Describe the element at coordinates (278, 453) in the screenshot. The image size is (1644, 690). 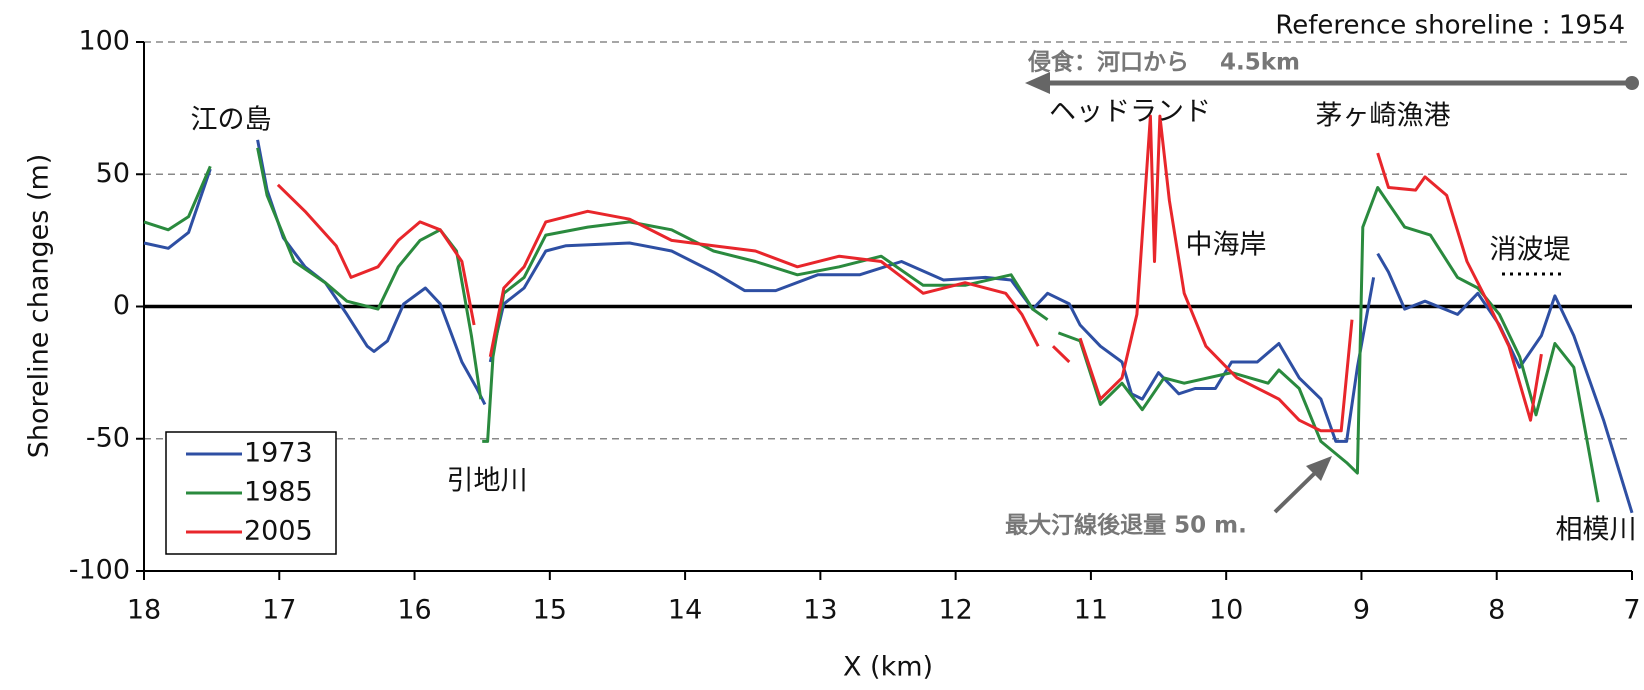
I see `legend-label: 1973` at that location.